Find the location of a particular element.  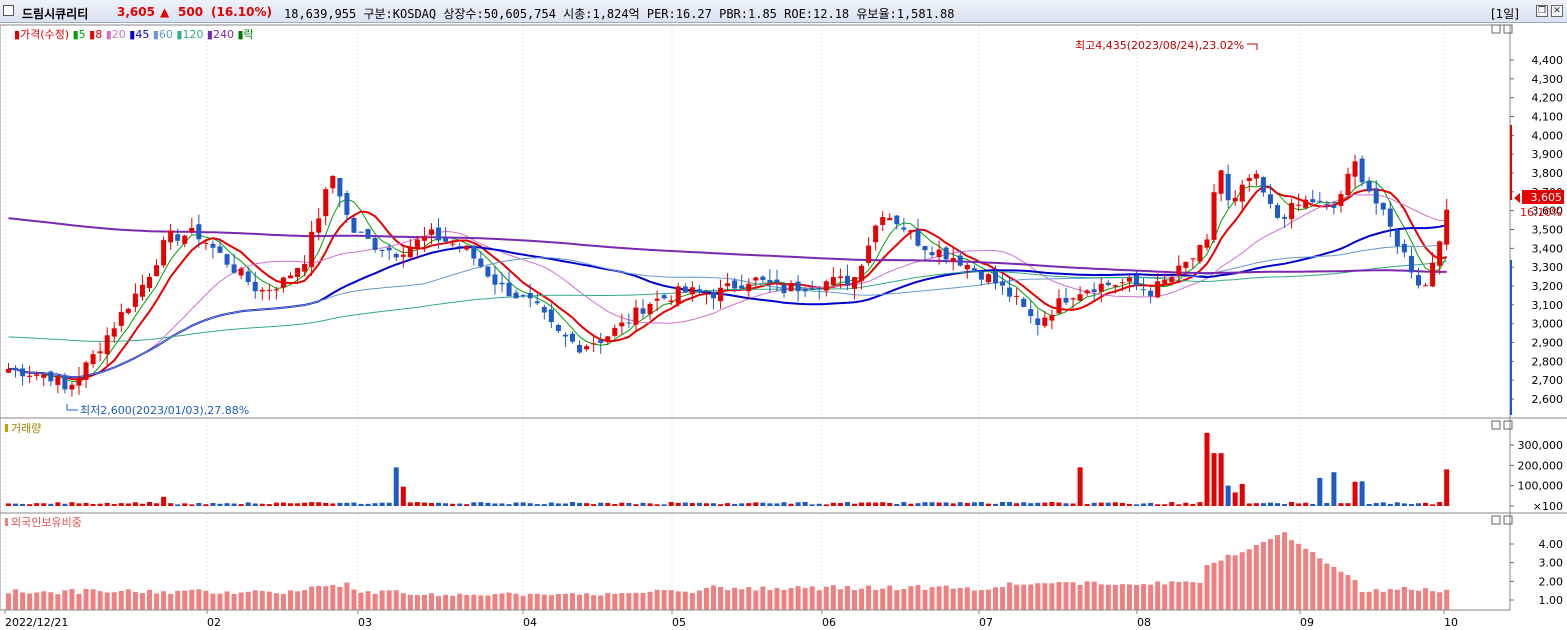

legend-item: ▮240 is located at coordinates (218, 34).